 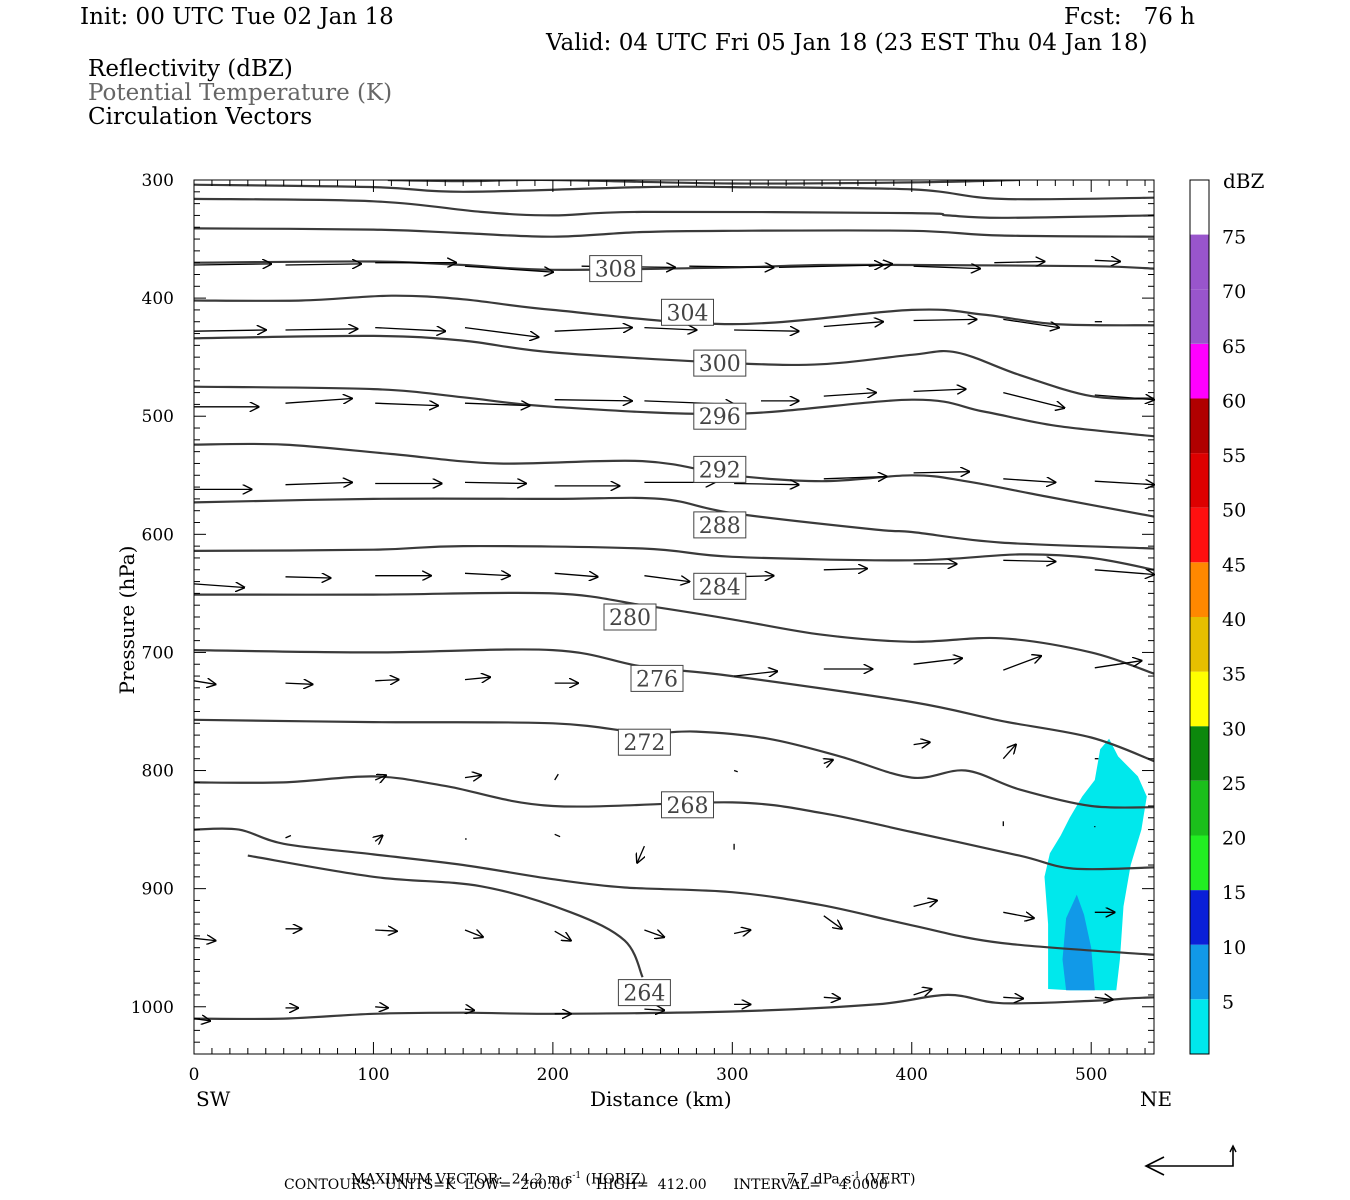 What do you see at coordinates (1190, 1160) in the screenshot?
I see `reference-vector-icon` at bounding box center [1190, 1160].